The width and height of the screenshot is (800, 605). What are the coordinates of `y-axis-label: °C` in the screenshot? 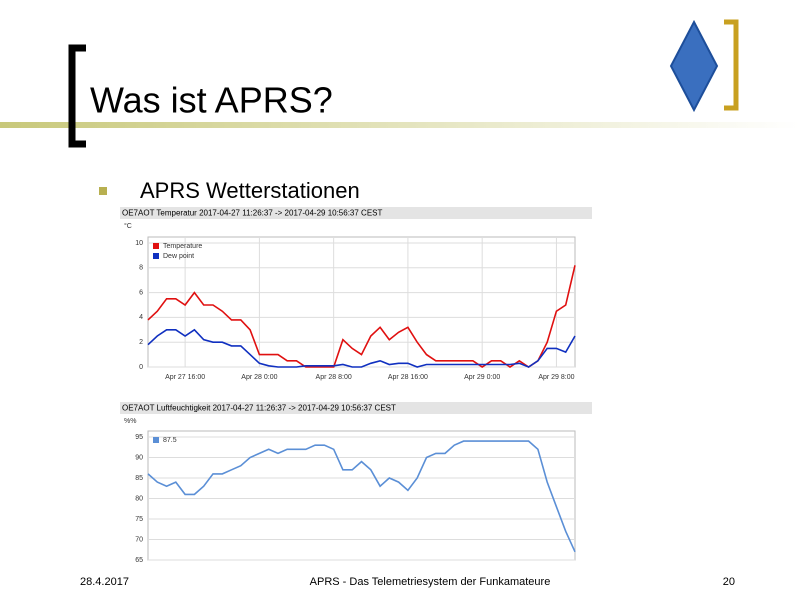 It's located at (128, 226).